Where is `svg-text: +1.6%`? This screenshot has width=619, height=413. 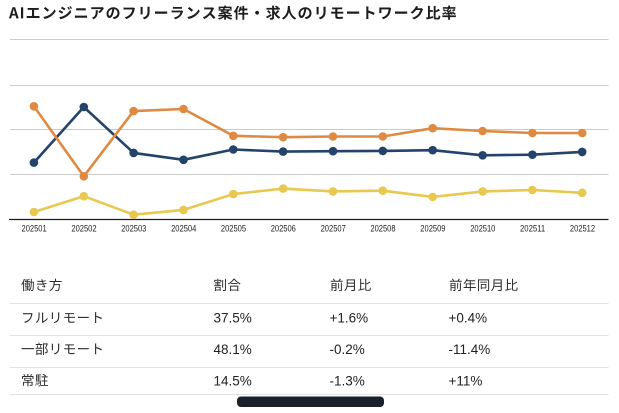 svg-text: +1.6% is located at coordinates (349, 318).